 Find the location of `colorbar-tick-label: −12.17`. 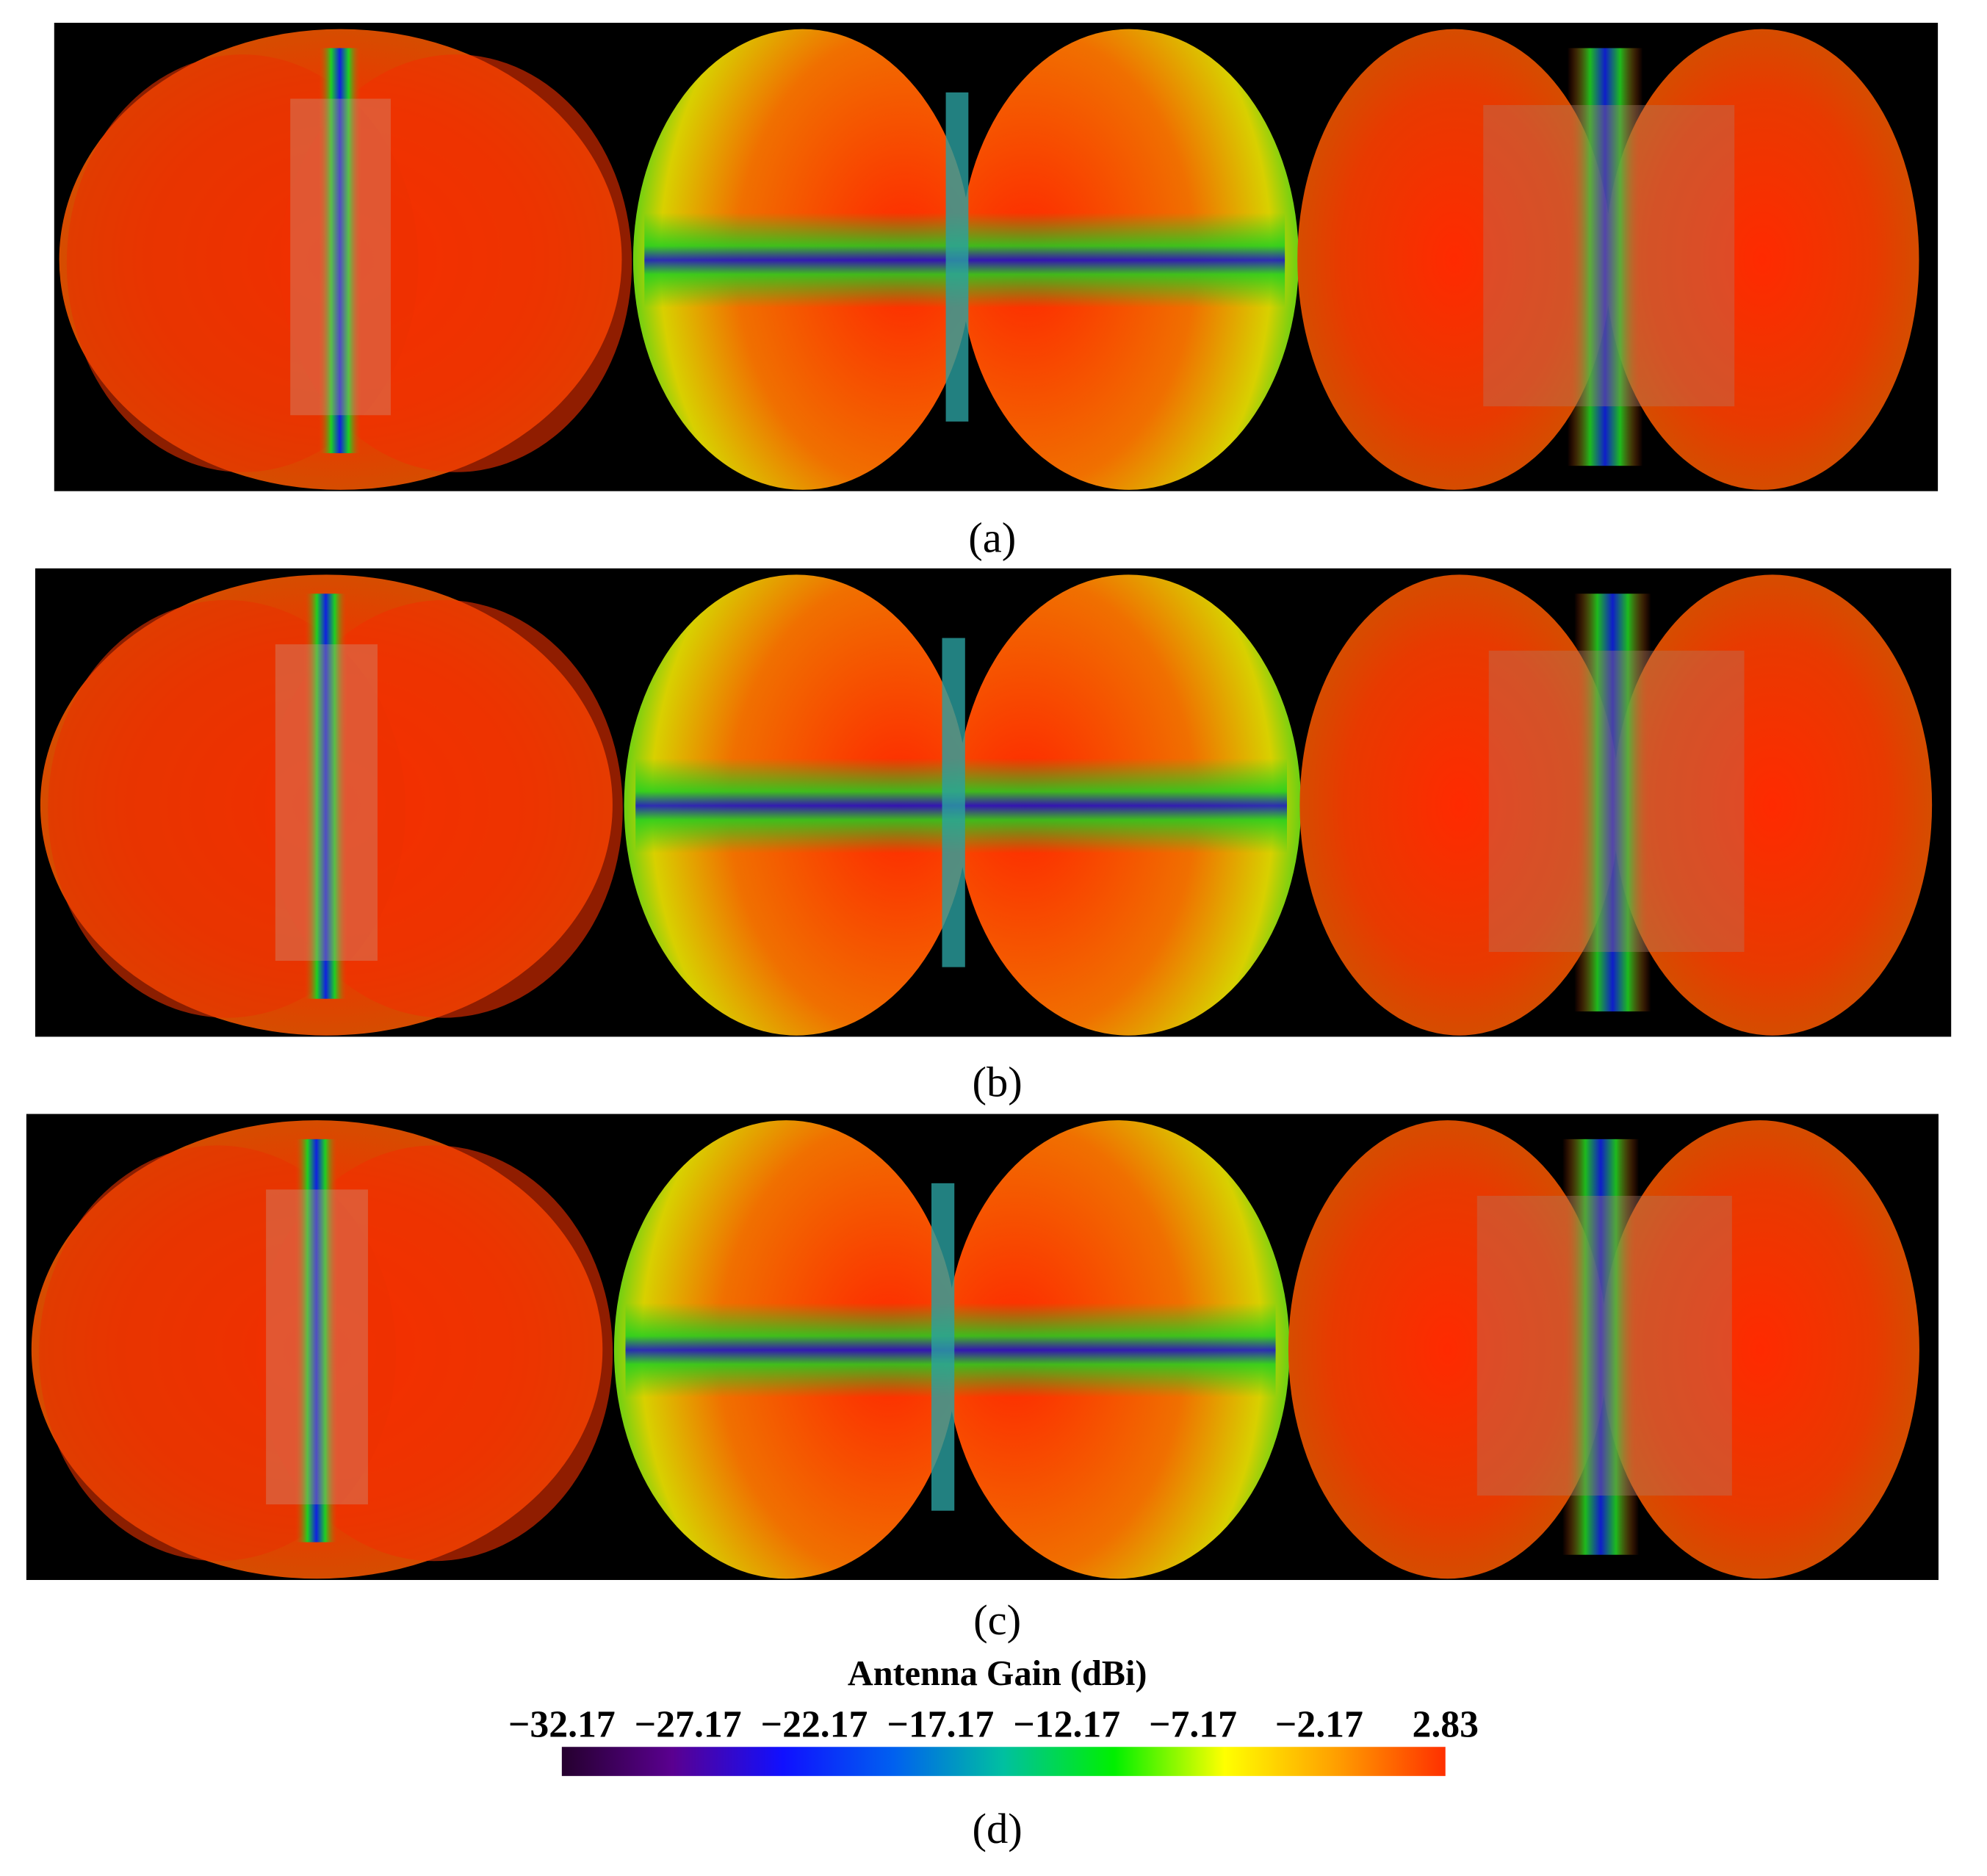

colorbar-tick-label: −12.17 is located at coordinates (1066, 1724).